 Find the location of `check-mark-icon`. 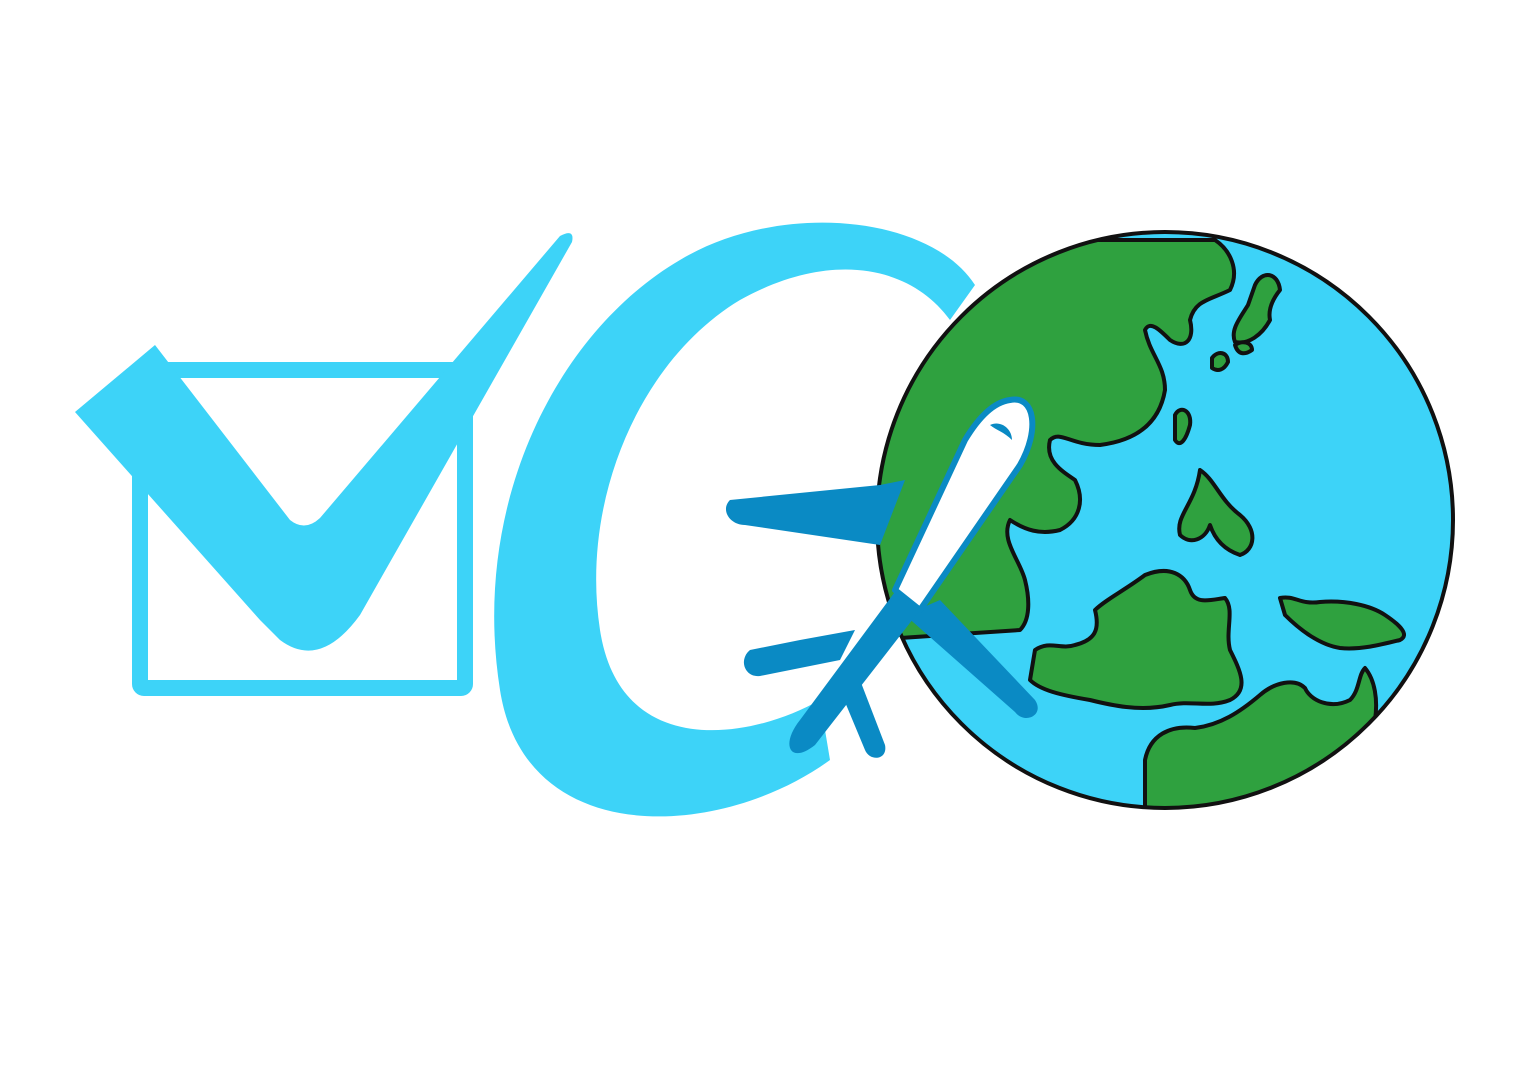

check-mark-icon is located at coordinates (324, 442).